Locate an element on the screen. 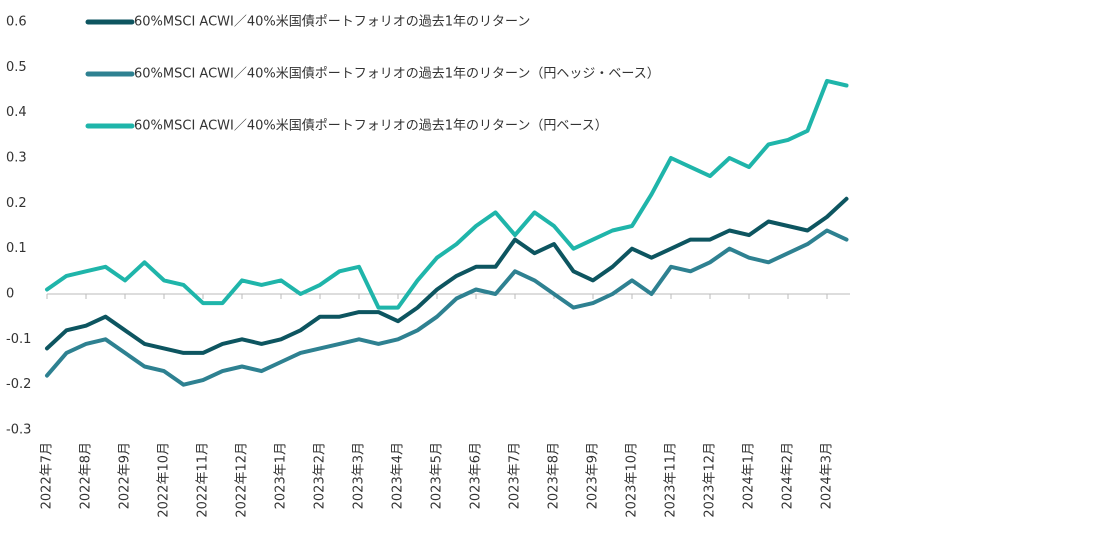  y-tick-label: 0.2 is located at coordinates (16, 203).